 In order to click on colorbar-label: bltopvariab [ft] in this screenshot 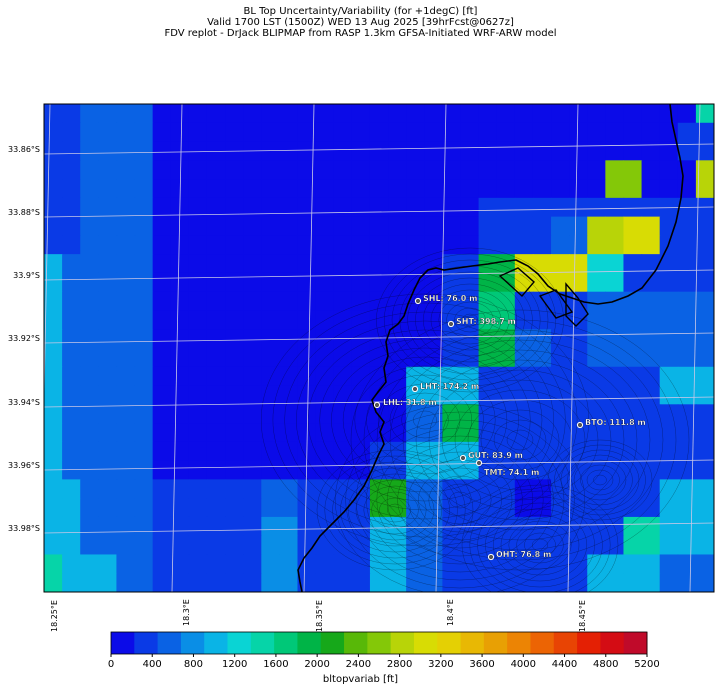, I will do `click(360, 679)`.